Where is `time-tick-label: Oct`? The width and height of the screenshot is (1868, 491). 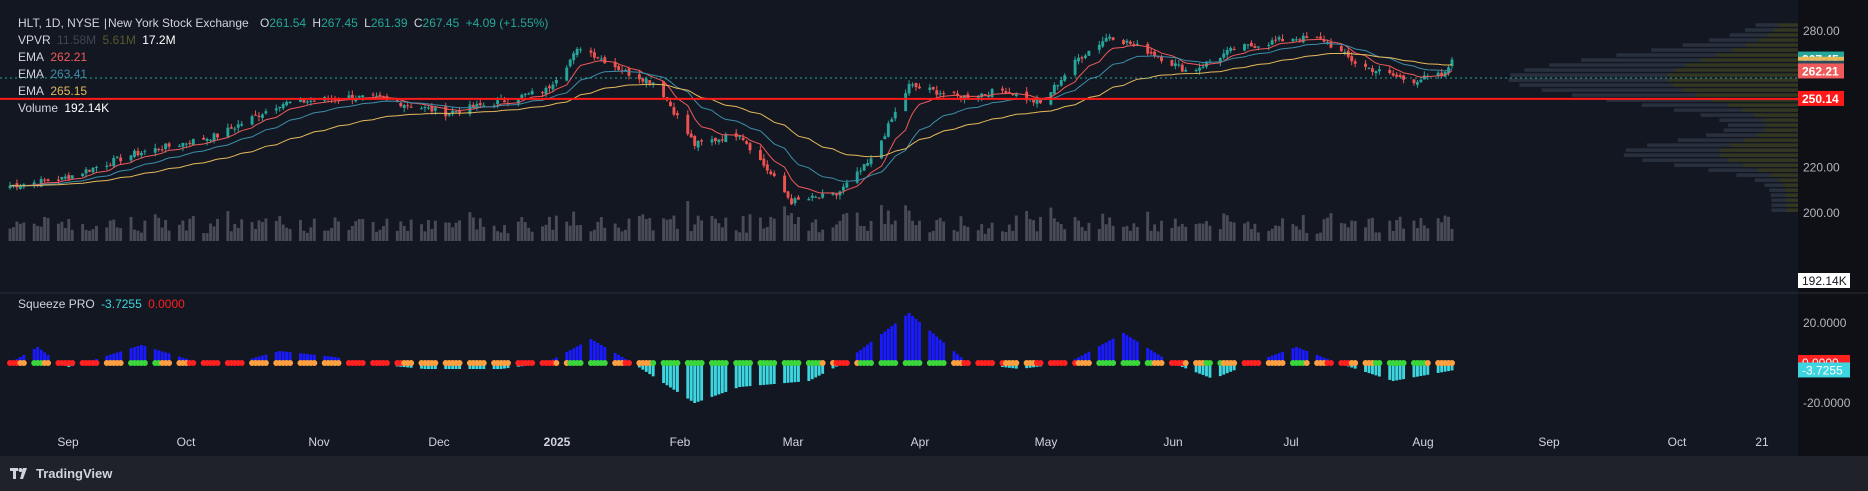
time-tick-label: Oct is located at coordinates (1677, 442).